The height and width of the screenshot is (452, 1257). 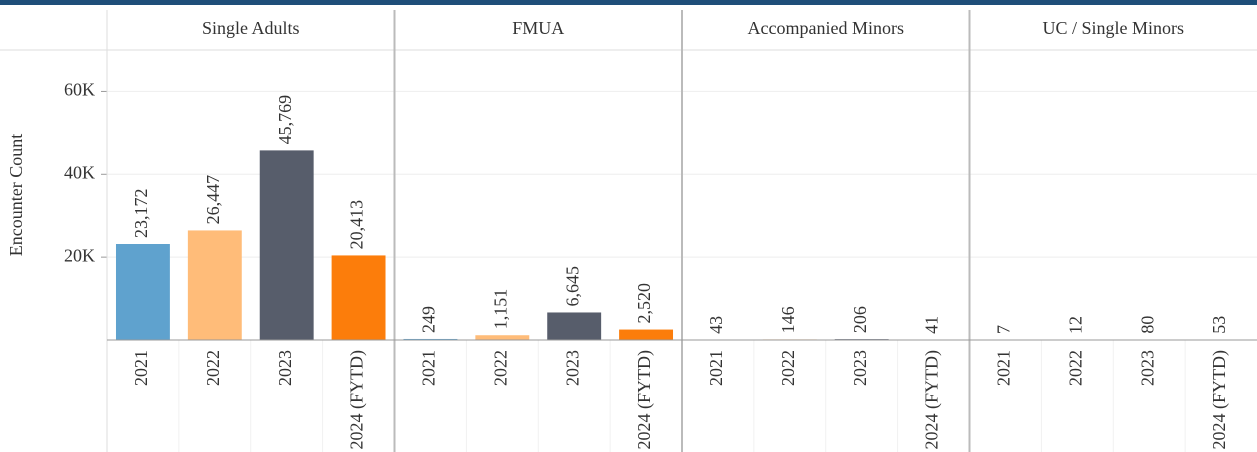 I want to click on value-label: 41, so click(x=932, y=325).